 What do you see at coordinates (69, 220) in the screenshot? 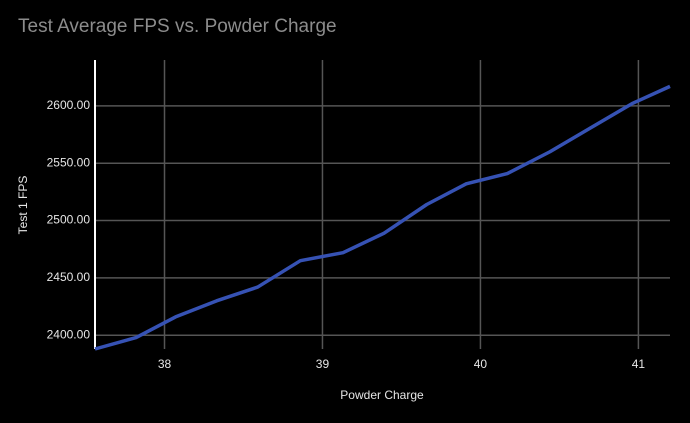
I see `y-tick-label: 2500.00` at bounding box center [69, 220].